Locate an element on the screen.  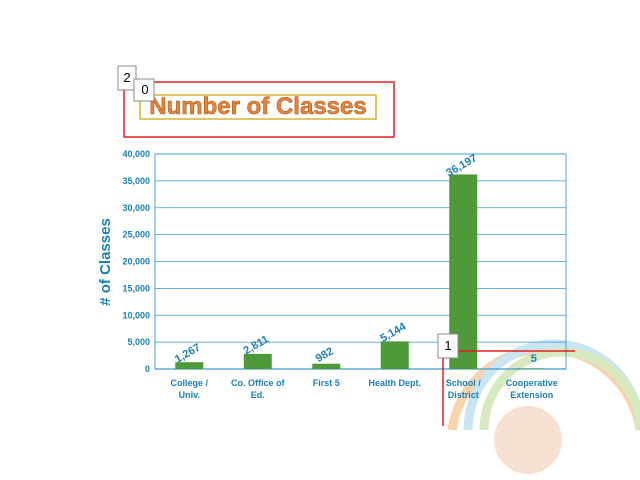
svg-text: 1 is located at coordinates (447, 345).